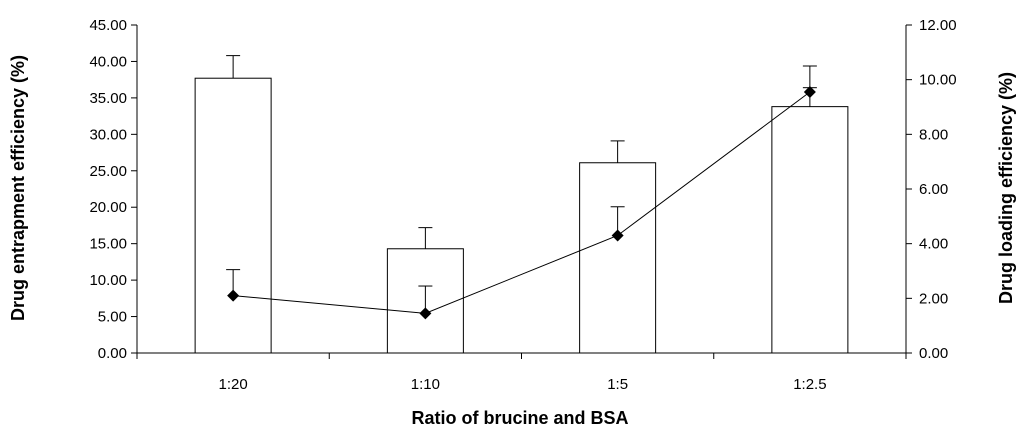 The width and height of the screenshot is (1023, 436). Describe the element at coordinates (108, 244) in the screenshot. I see `y-left-tick-label: 15.00` at that location.